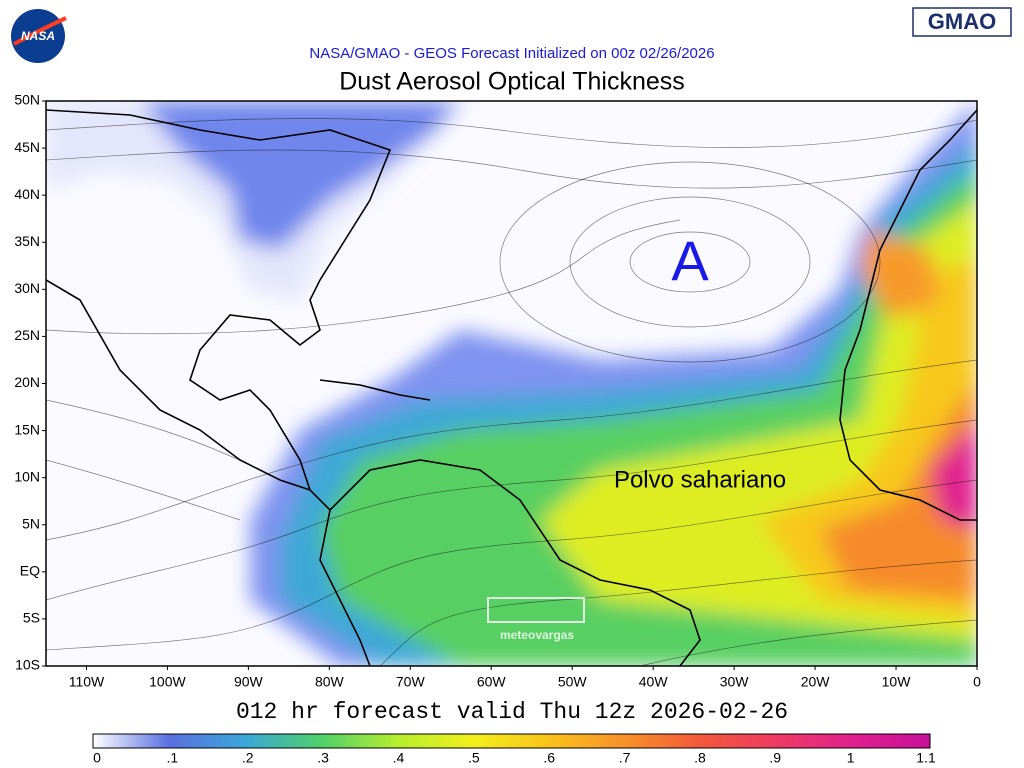 The width and height of the screenshot is (1024, 768). I want to click on title: Dust Aerosol Optical Thickness, so click(512, 82).